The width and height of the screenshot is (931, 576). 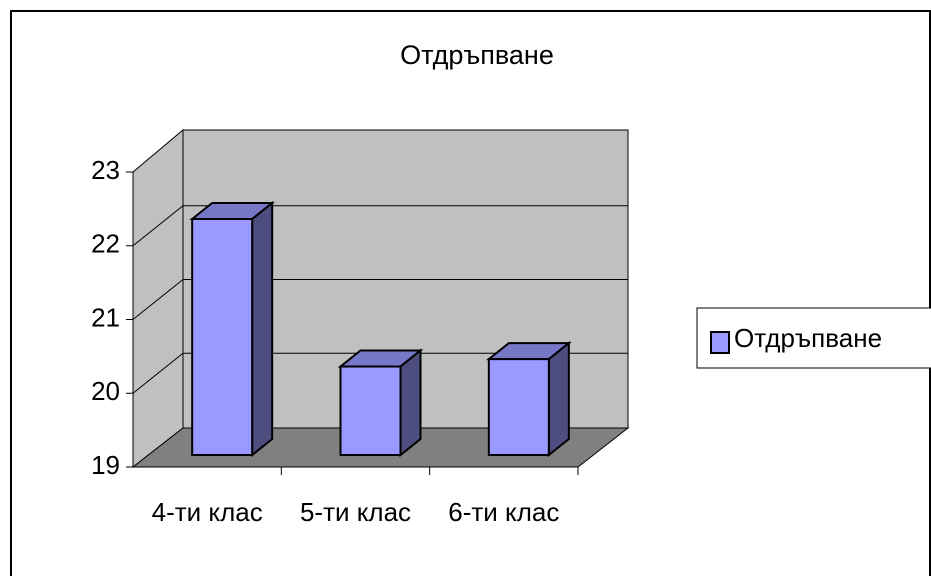 What do you see at coordinates (503, 512) in the screenshot?
I see `x-tick-label: 6-ти клас` at bounding box center [503, 512].